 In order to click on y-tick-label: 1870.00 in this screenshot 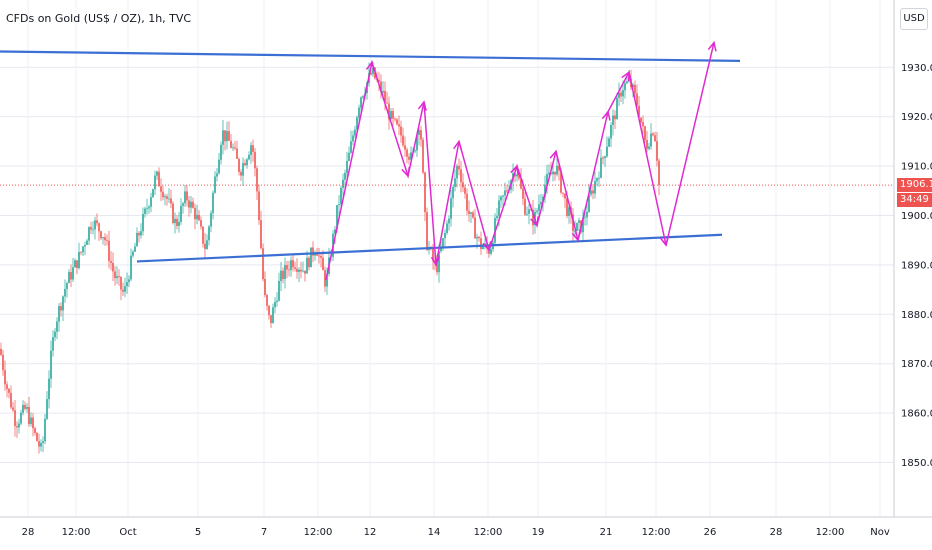, I will do `click(916, 364)`.